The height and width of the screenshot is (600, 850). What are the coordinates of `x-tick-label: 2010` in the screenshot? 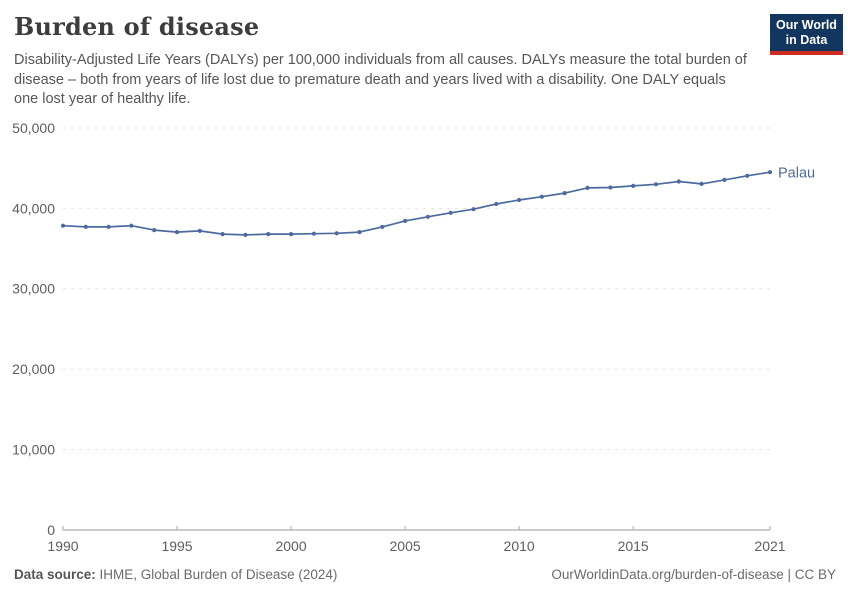 It's located at (519, 546).